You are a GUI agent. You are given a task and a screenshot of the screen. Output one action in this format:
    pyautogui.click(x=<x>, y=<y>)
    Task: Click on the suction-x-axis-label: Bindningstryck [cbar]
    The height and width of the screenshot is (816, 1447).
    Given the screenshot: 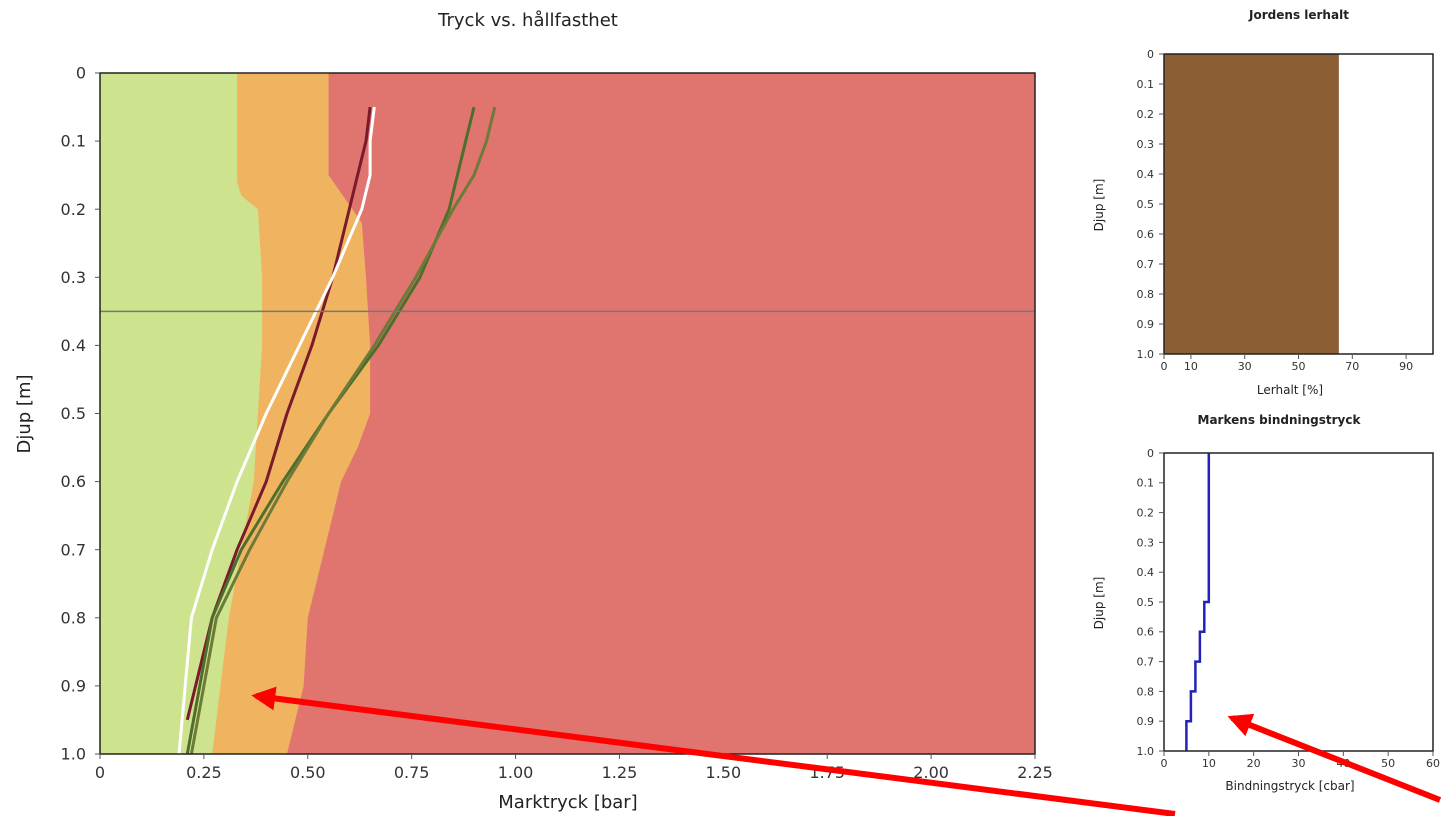 What is the action you would take?
    pyautogui.click(x=1289, y=786)
    